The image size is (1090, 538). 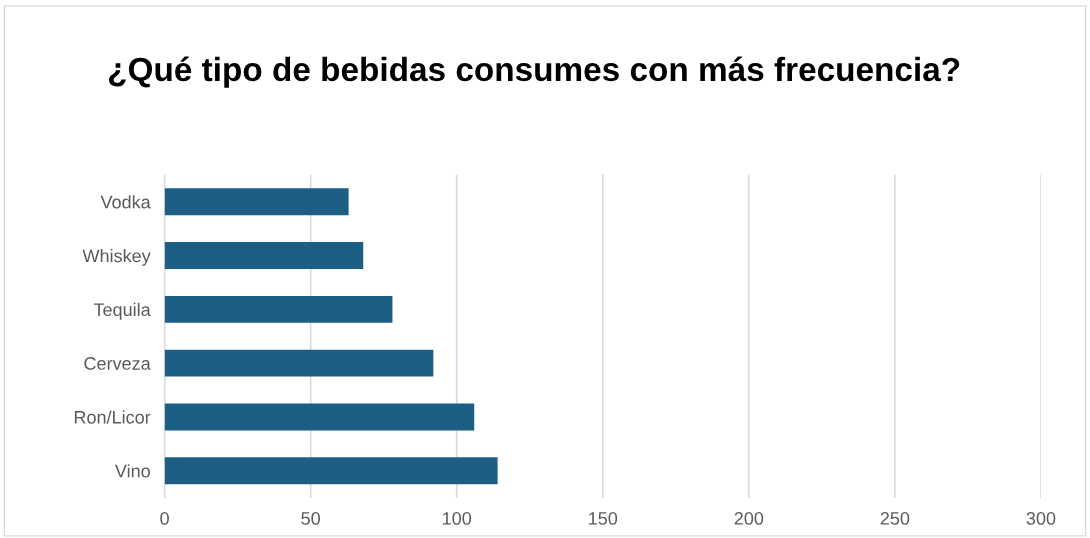 What do you see at coordinates (112, 417) in the screenshot?
I see `y-tick-label: Ron/Licor` at bounding box center [112, 417].